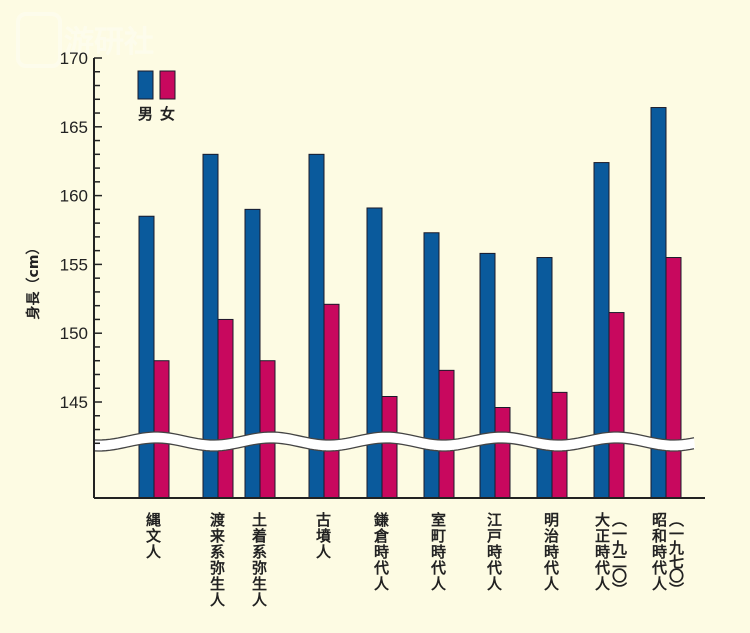 The width and height of the screenshot is (750, 633). What do you see at coordinates (74, 196) in the screenshot?
I see `y-tick-label: 160` at bounding box center [74, 196].